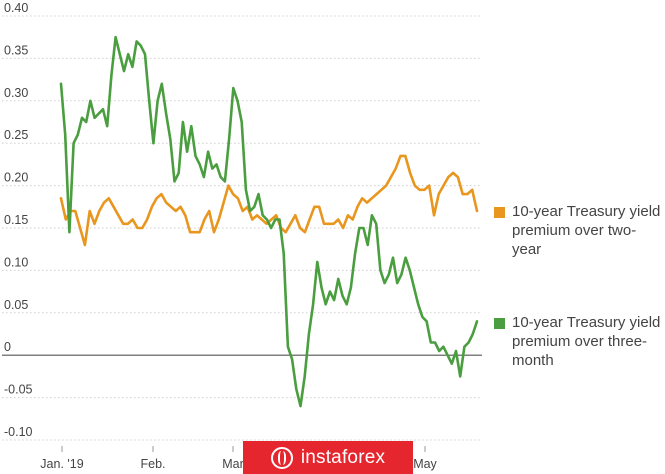 Image resolution: width=665 pixels, height=474 pixels. Describe the element at coordinates (16, 50) in the screenshot. I see `y-tick-label: 0.35` at that location.